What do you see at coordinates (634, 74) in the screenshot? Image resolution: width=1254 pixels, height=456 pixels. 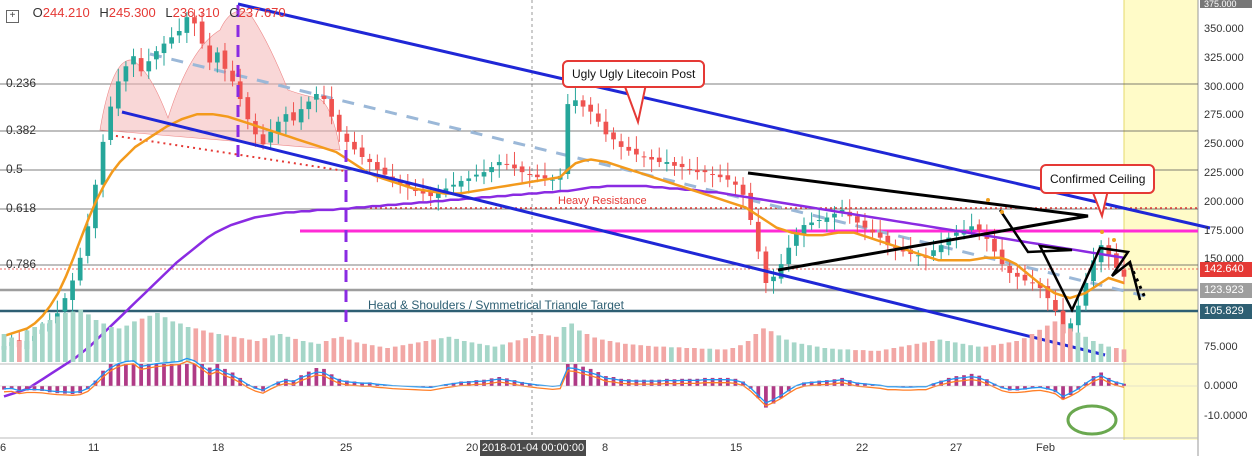 I see `callout-ugly-post: Ugly Ugly Litecoin Post` at bounding box center [634, 74].